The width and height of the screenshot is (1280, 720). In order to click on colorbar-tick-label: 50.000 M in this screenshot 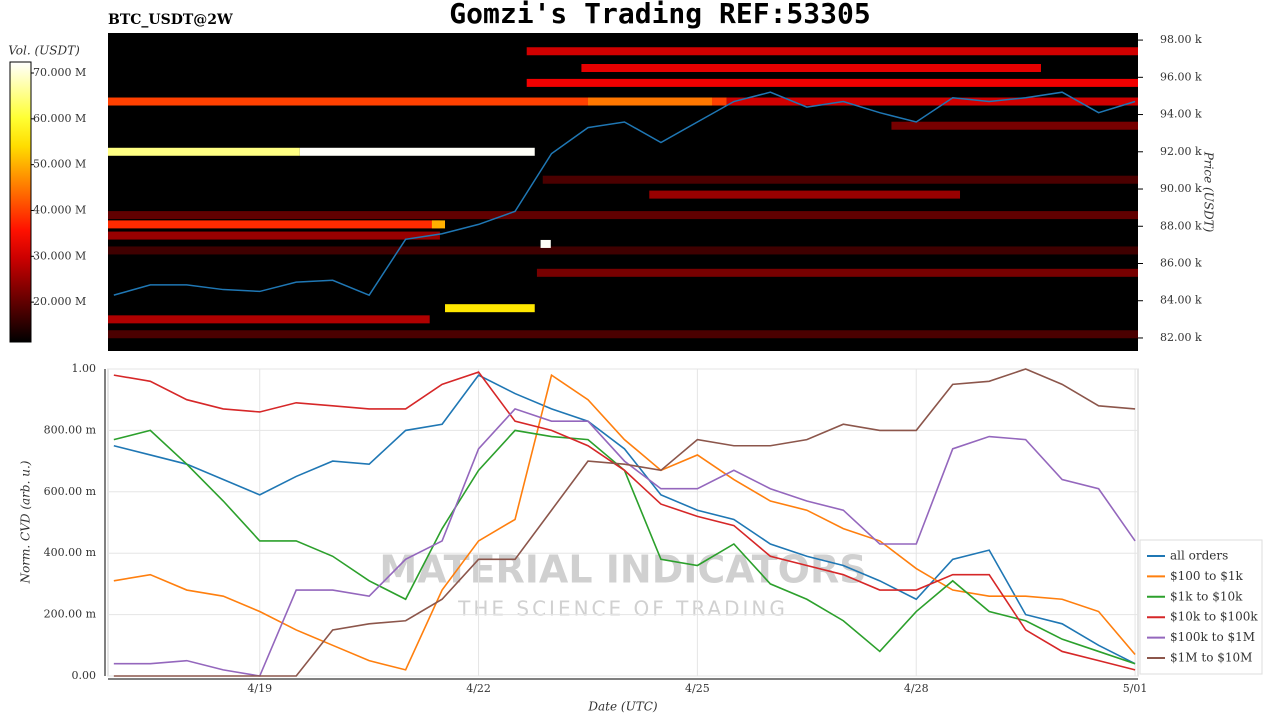, I will do `click(59, 164)`.